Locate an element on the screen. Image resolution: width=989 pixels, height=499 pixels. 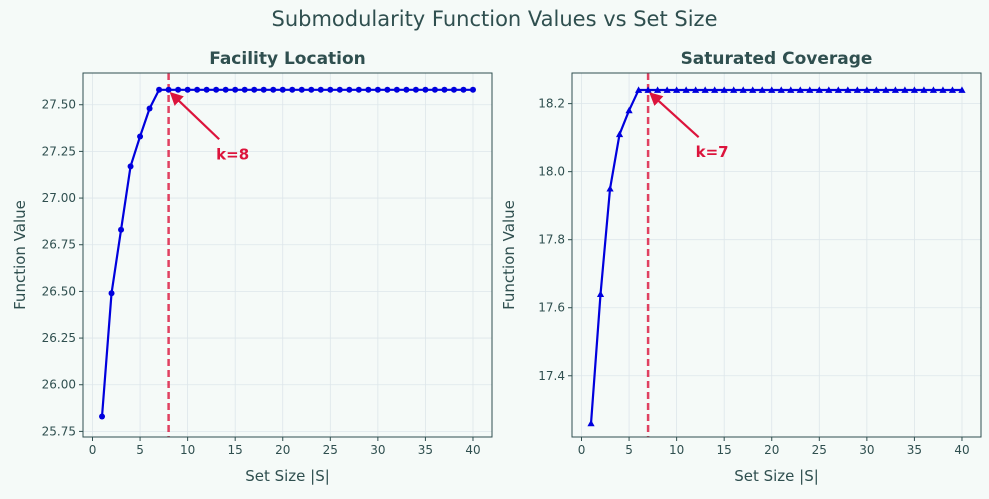
y-tick-label: 27.00 is located at coordinates (59, 198).